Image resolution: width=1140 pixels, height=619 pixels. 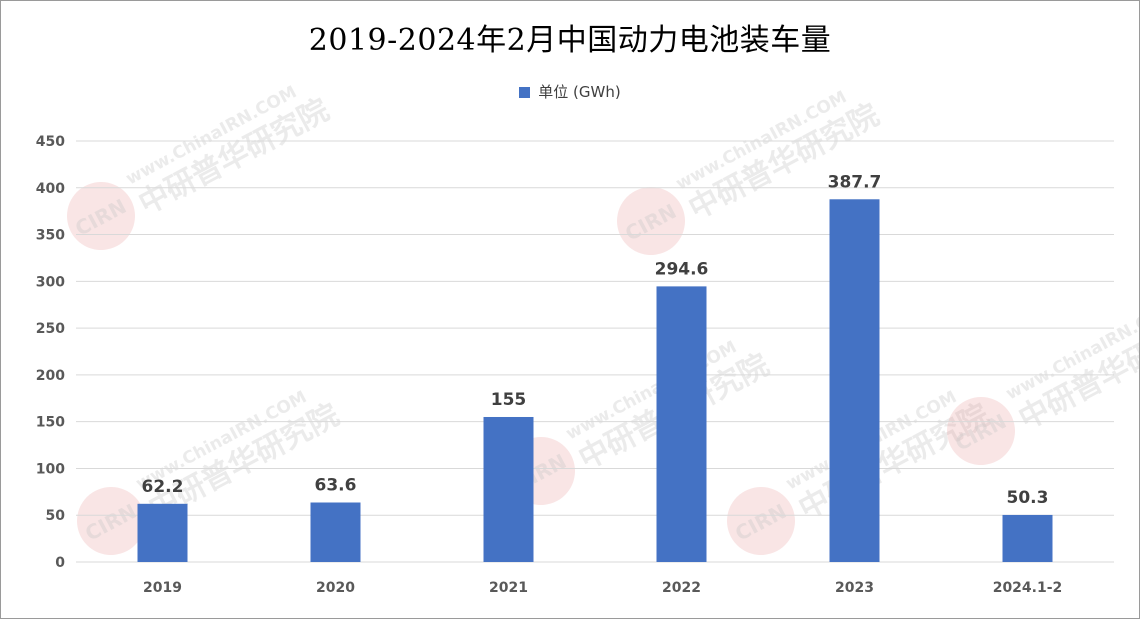 I want to click on x-tick-label: 2022, so click(x=681, y=588).